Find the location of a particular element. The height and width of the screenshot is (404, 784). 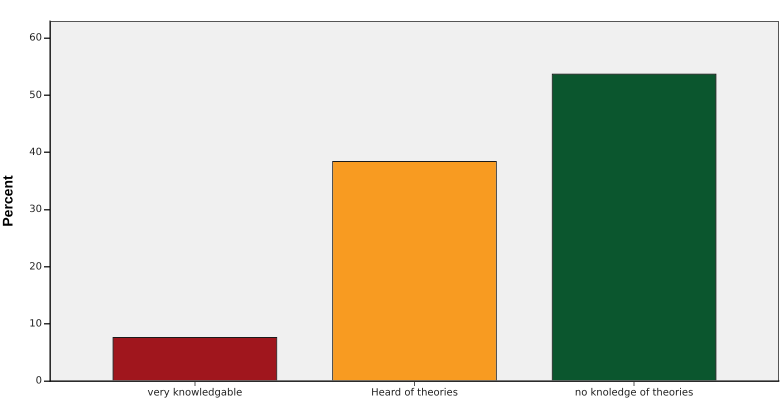

y-tick-label: 30 is located at coordinates (35, 210).